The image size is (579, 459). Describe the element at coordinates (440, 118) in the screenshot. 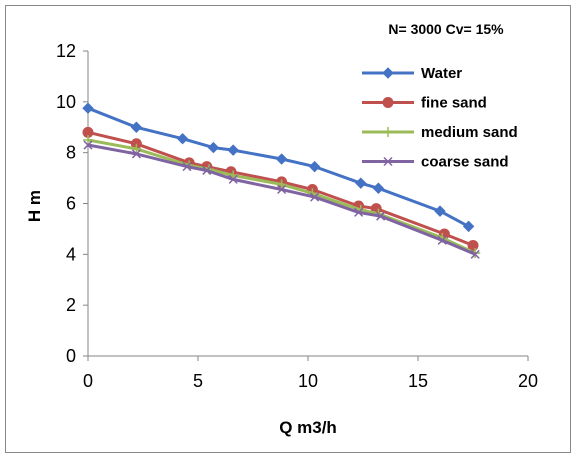

I see `legend: Water fine sand medium sand coarse sand` at that location.